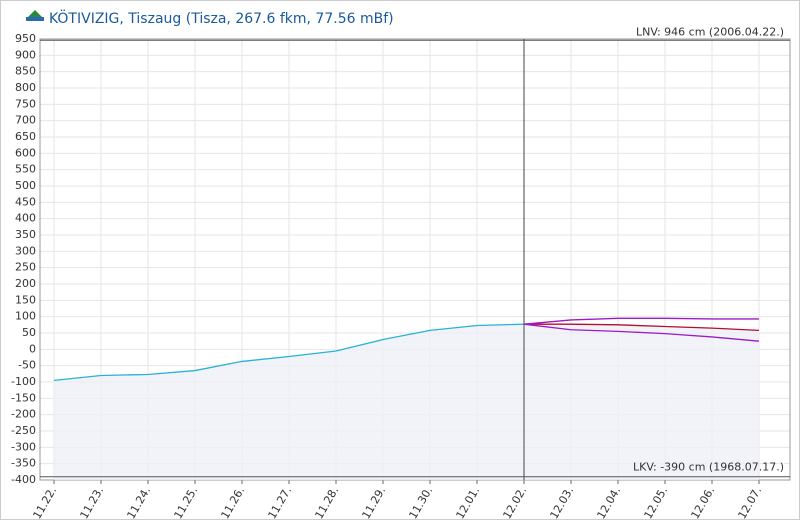 The width and height of the screenshot is (800, 520). I want to click on y-tick-label: 150, so click(25, 299).